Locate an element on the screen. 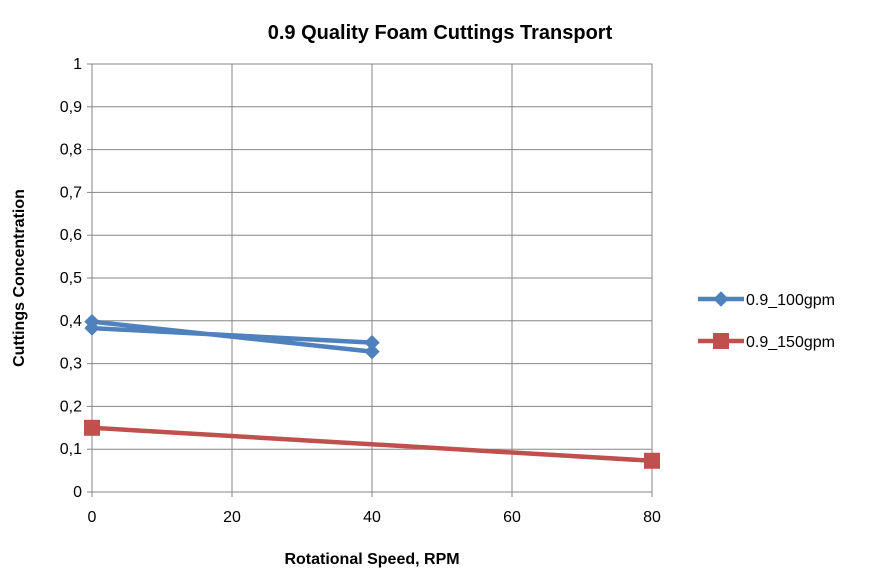 Image resolution: width=872 pixels, height=576 pixels. y-axis-ticks: 0 0,1 0,2 0,3 0,4 0,5 0,6 0,7 0,8 0,9 1 is located at coordinates (76, 278).